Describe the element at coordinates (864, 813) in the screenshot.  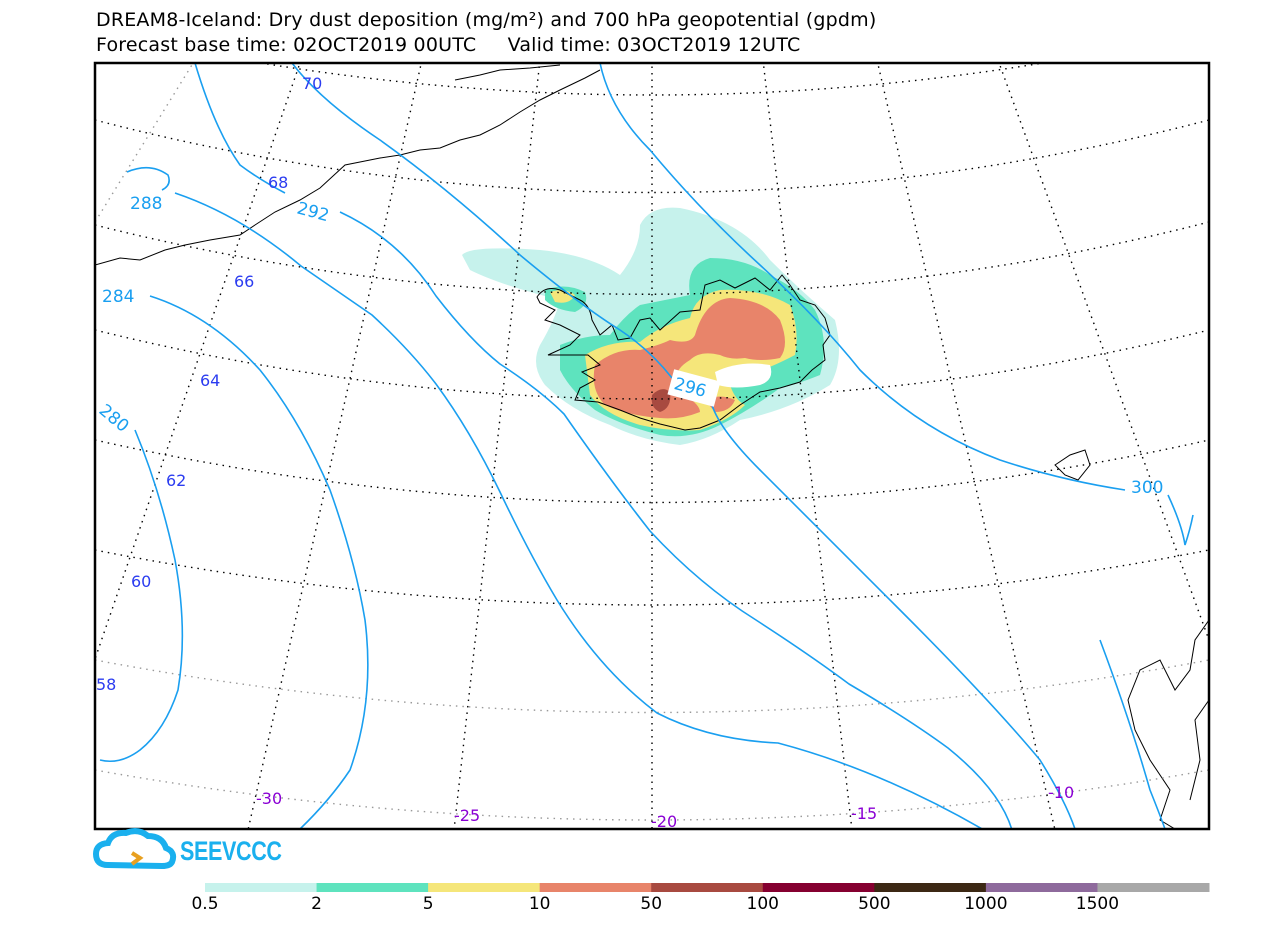
I see `lon-label: -15` at that location.